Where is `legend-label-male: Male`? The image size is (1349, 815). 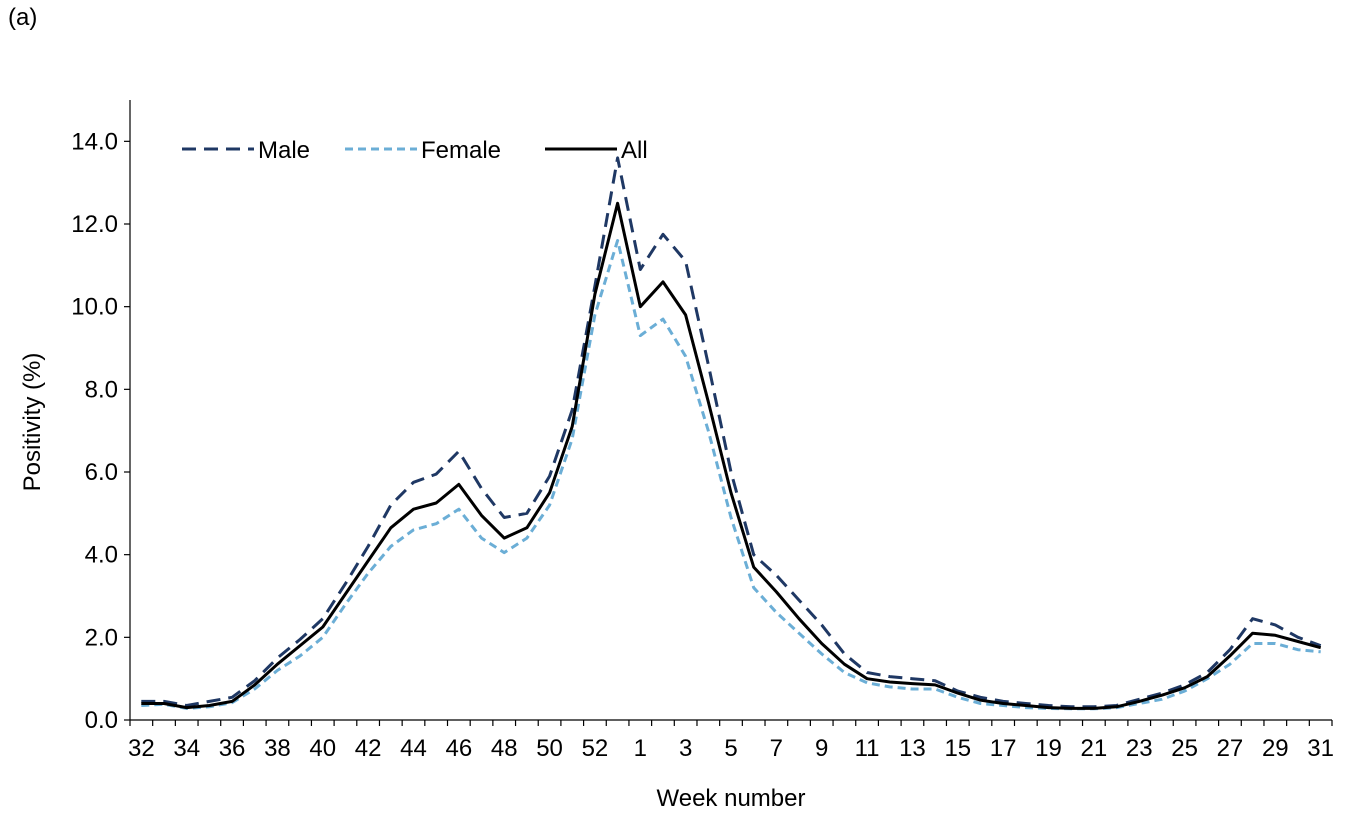 legend-label-male: Male is located at coordinates (284, 150).